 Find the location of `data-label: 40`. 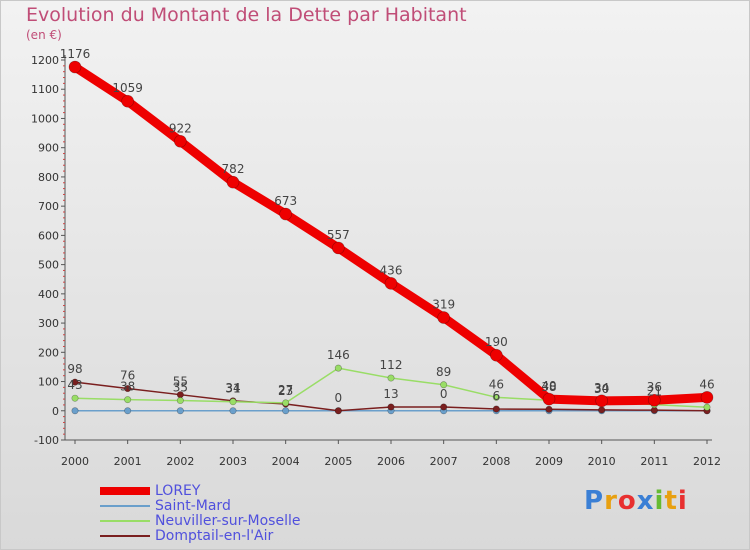

data-label: 40 is located at coordinates (548, 386).